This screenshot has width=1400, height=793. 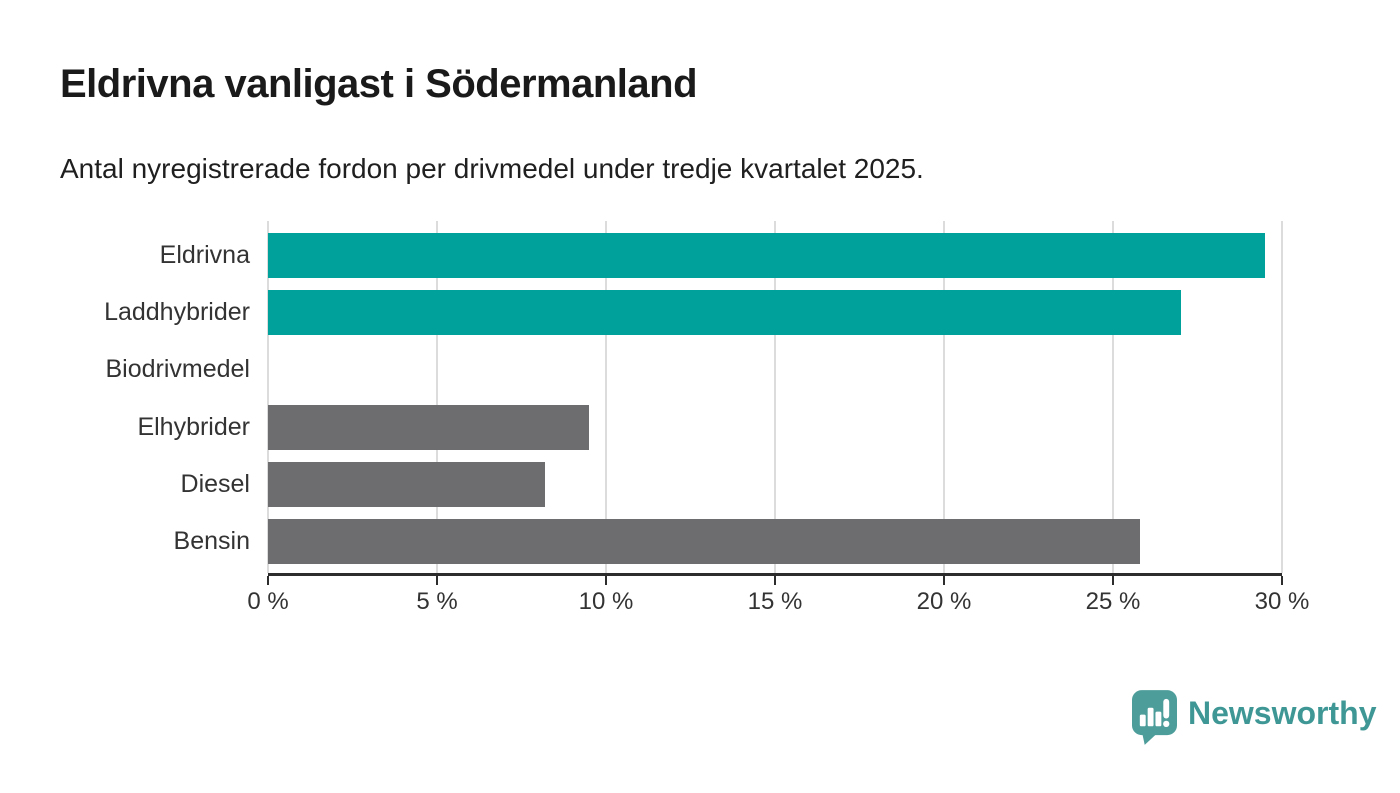 What do you see at coordinates (379, 84) in the screenshot?
I see `chart-title: Eldrivna vanligast i Södermanland` at bounding box center [379, 84].